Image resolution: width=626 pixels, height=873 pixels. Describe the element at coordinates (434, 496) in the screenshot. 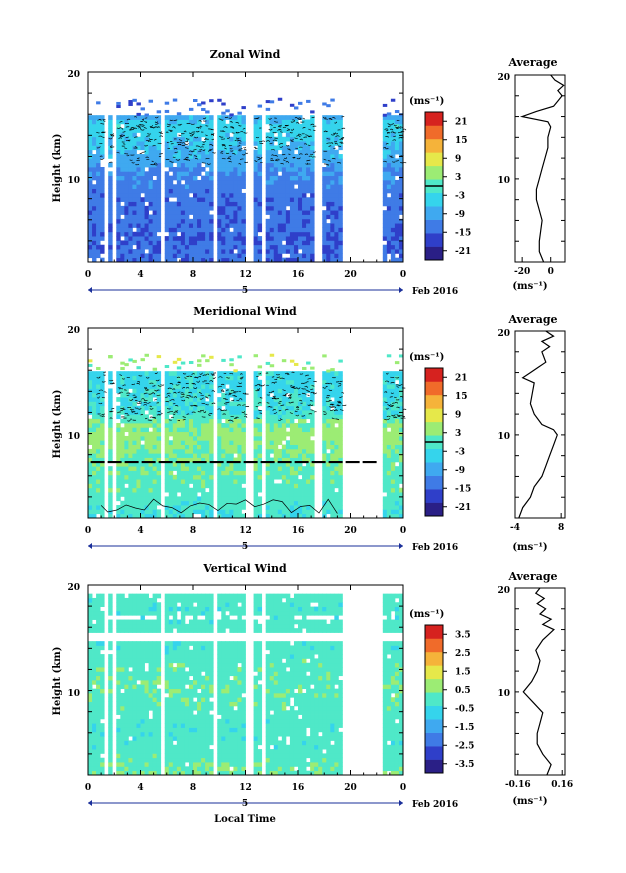

I see `colorbar-swatch` at that location.